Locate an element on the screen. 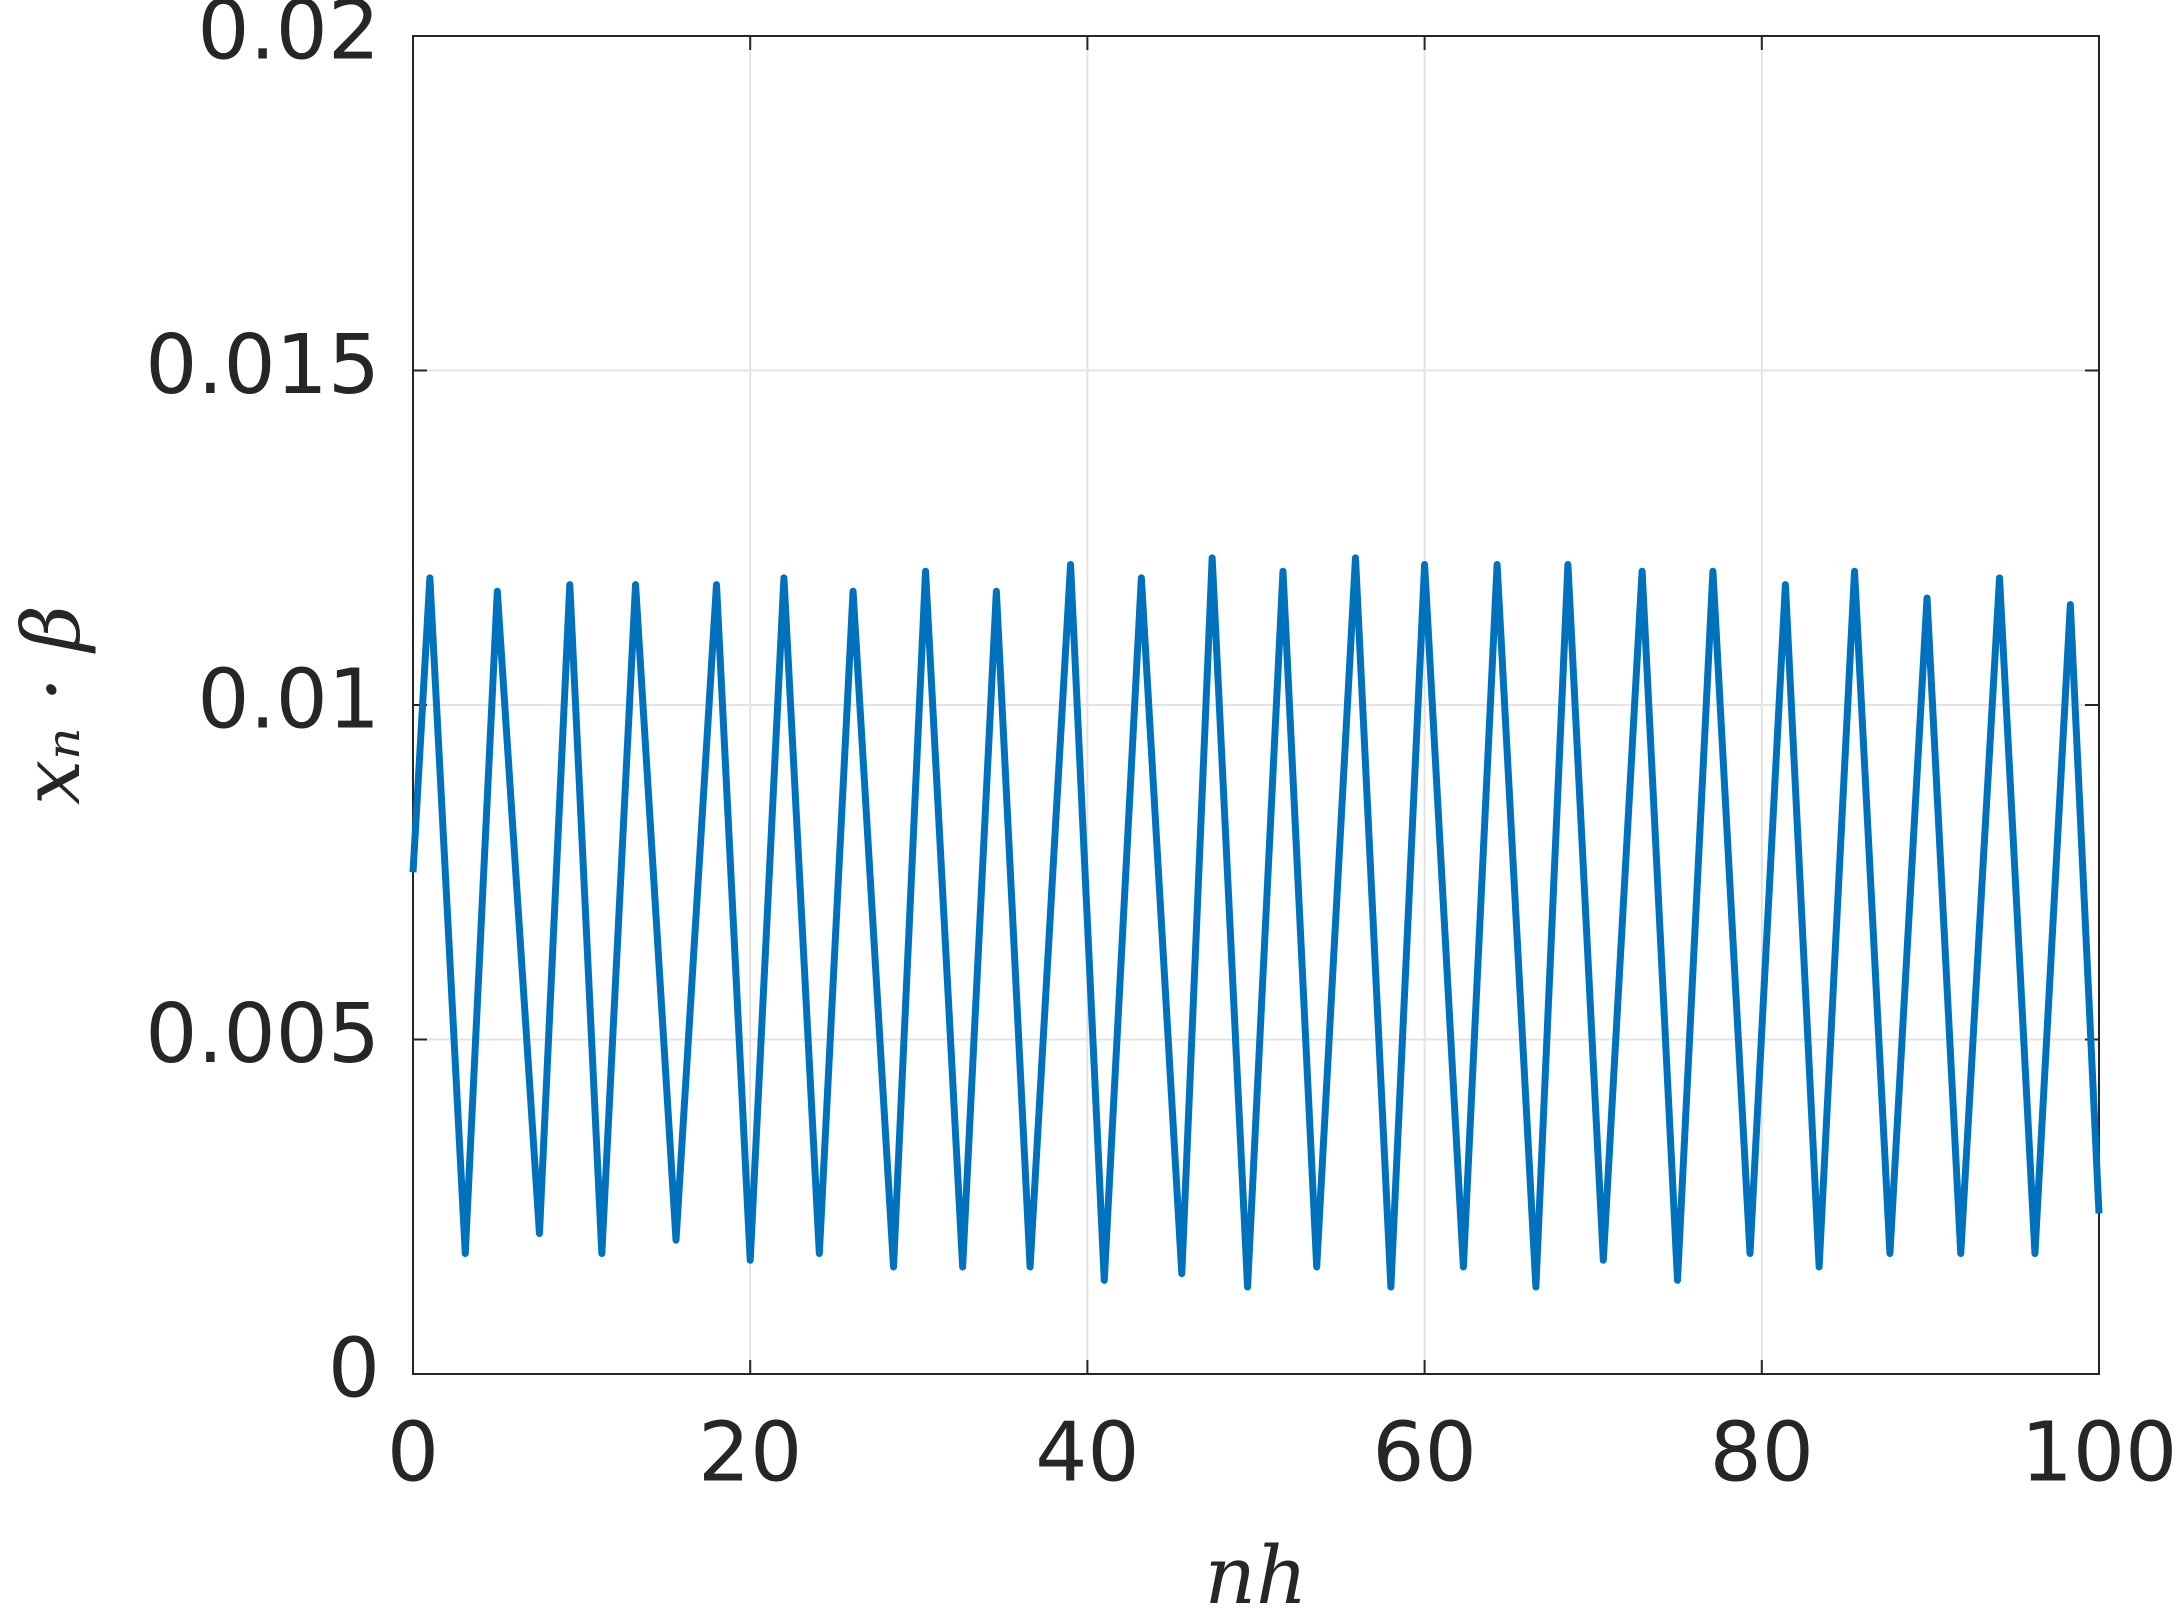  y-tick-label: 0 is located at coordinates (354, 1368).